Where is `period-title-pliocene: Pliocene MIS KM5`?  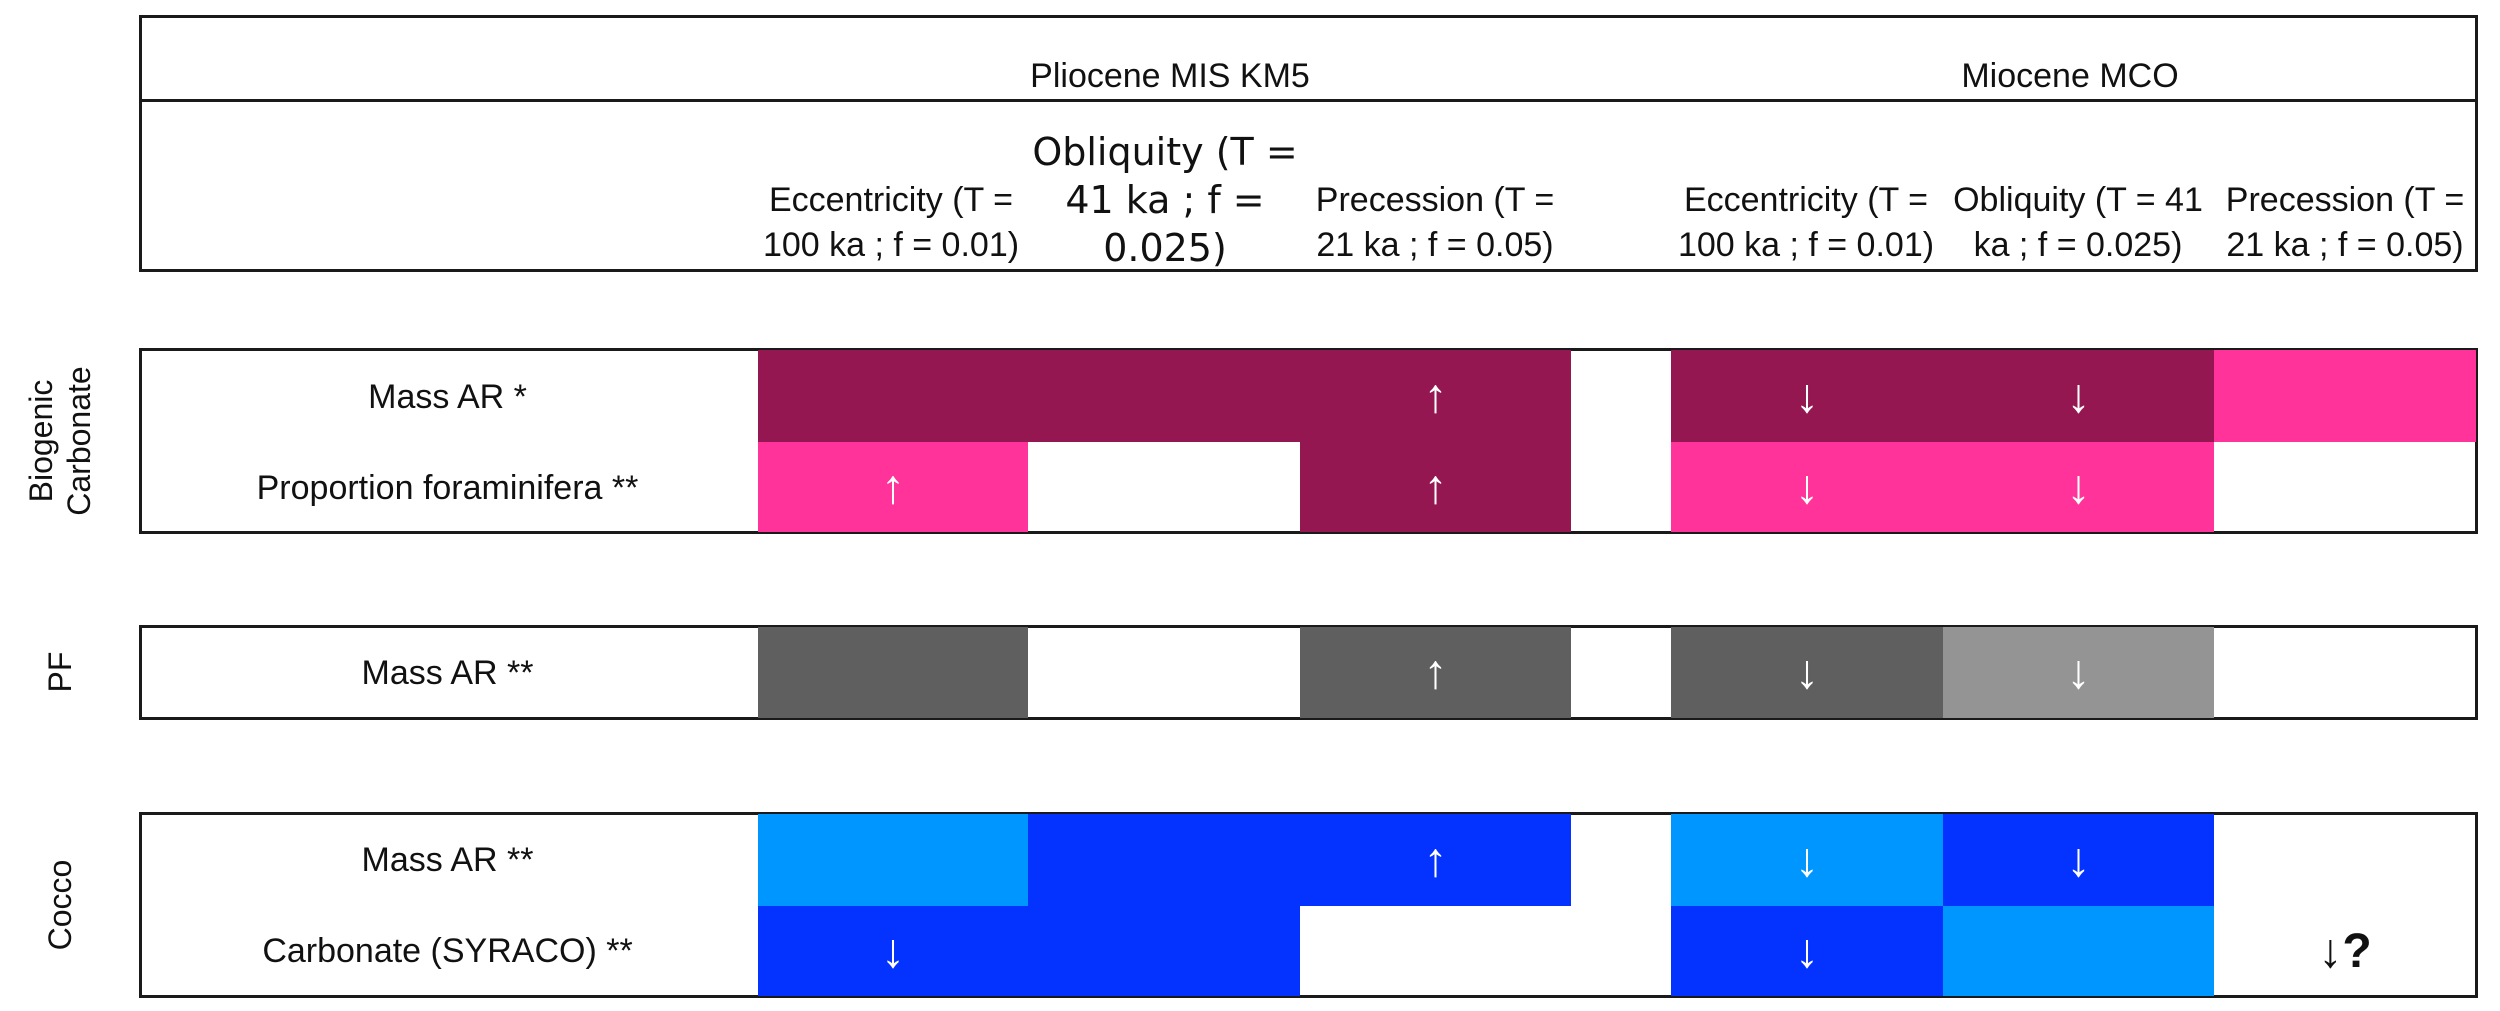 period-title-pliocene: Pliocene MIS KM5 is located at coordinates (1170, 76).